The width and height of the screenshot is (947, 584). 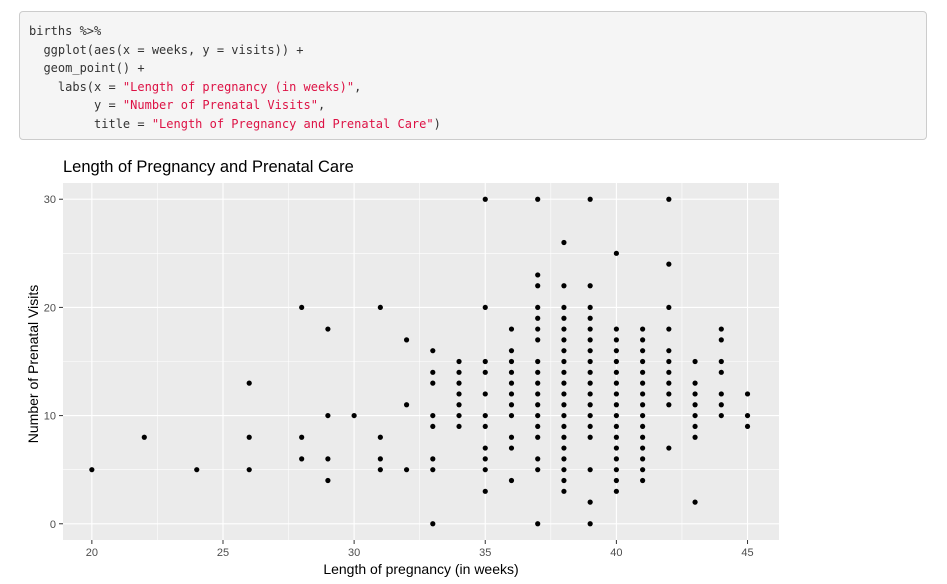 What do you see at coordinates (90, 123) in the screenshot?
I see `code-token: title =` at bounding box center [90, 123].